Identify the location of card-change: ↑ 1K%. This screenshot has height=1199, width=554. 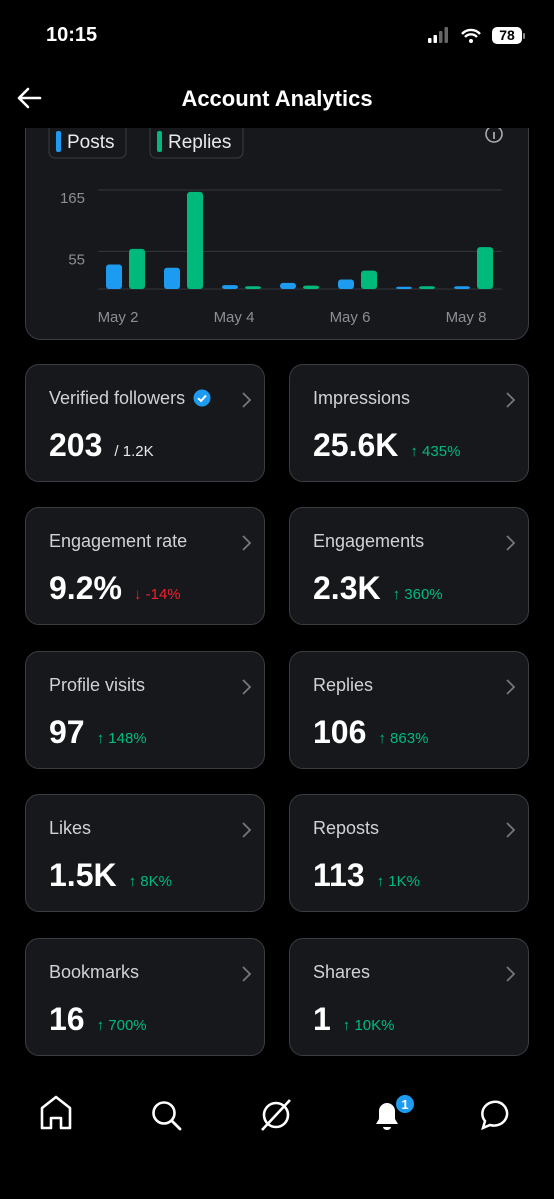
(398, 881).